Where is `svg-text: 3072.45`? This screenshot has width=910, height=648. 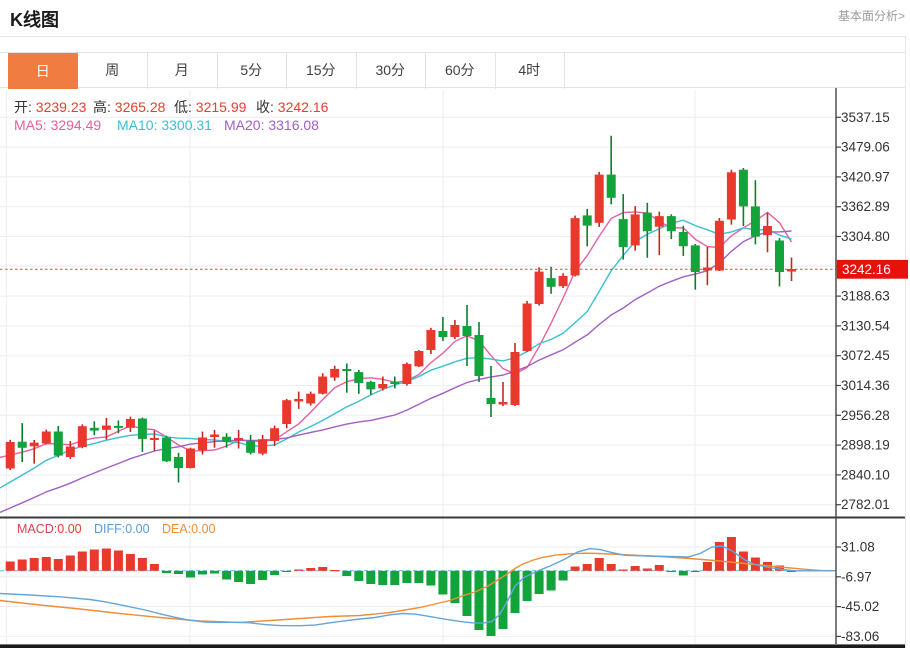 svg-text: 3072.45 is located at coordinates (865, 355).